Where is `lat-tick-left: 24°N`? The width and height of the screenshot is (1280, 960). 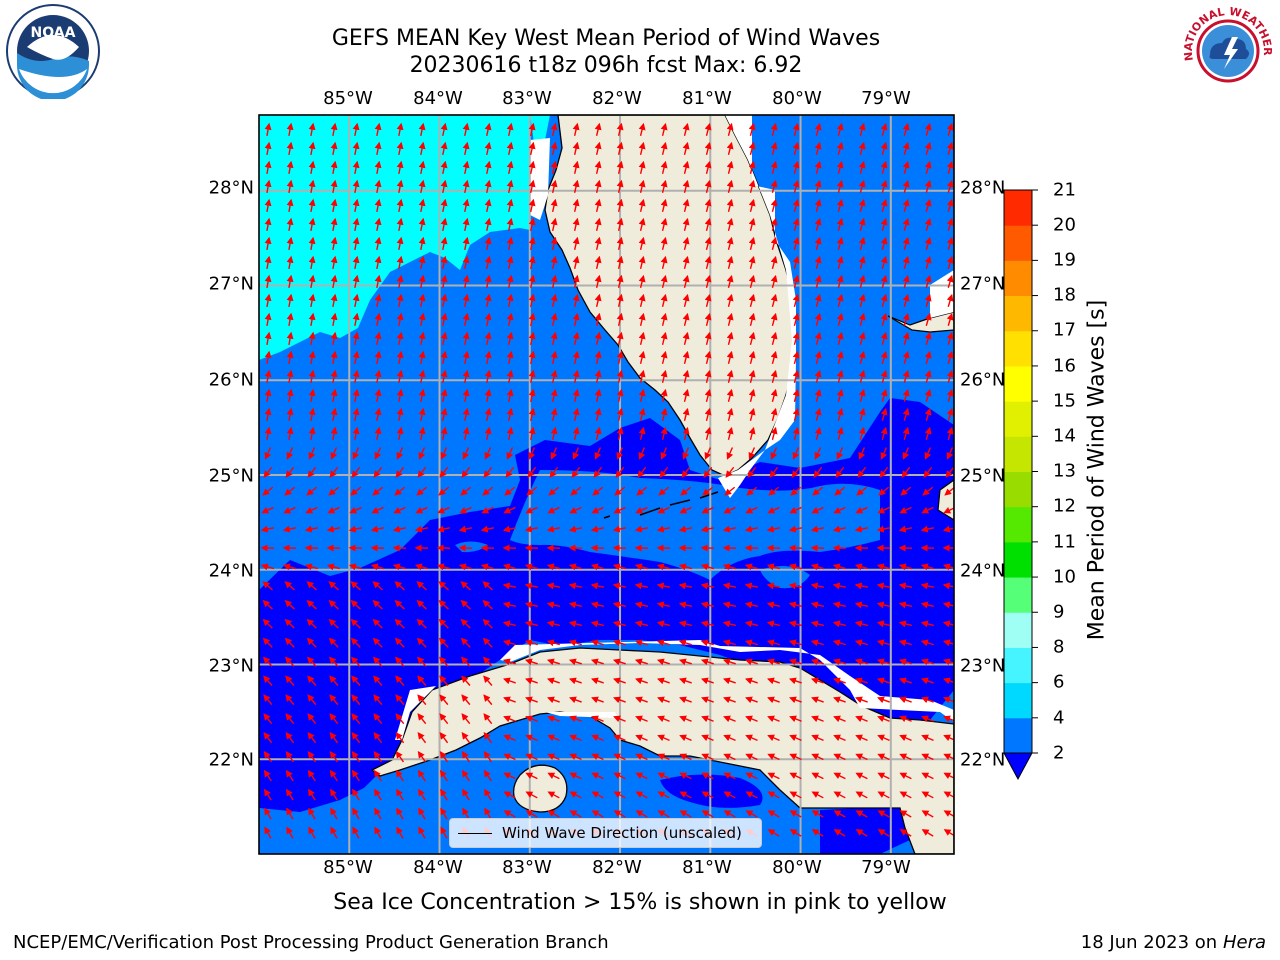
lat-tick-left: 24°N is located at coordinates (231, 571).